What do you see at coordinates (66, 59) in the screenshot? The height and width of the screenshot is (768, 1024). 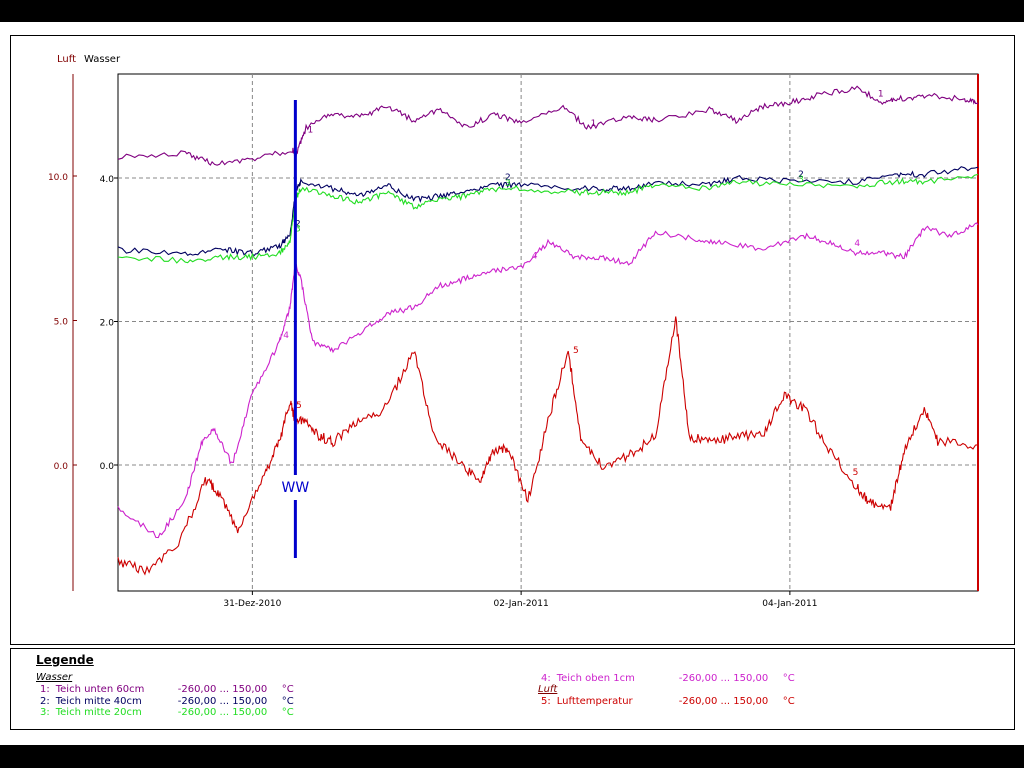 I see `luft-axis-label: Luft` at bounding box center [66, 59].